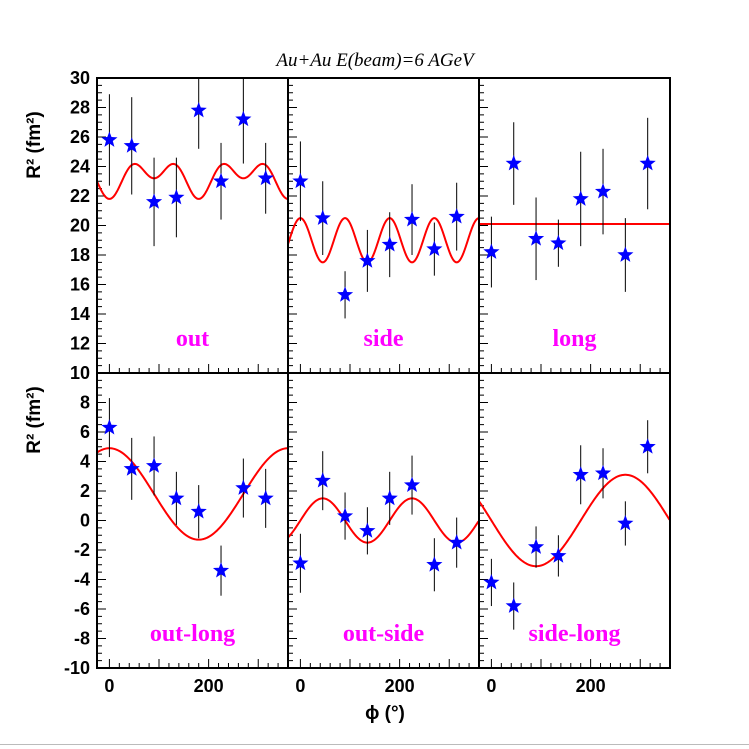  What do you see at coordinates (80, 314) in the screenshot?
I see `y-tick-label: 14` at bounding box center [80, 314].